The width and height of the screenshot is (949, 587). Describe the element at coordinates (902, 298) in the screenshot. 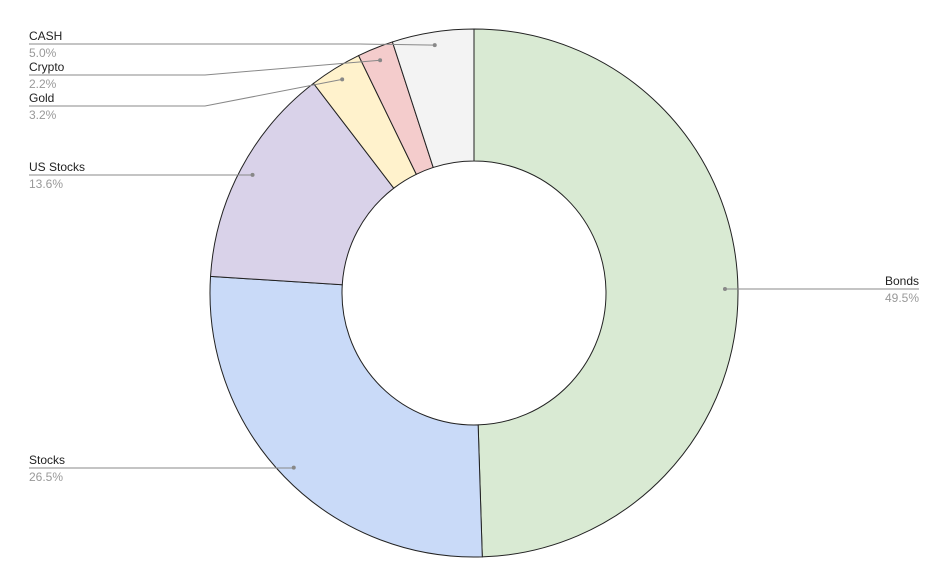

I see `slice-value-label: 49.5%` at that location.